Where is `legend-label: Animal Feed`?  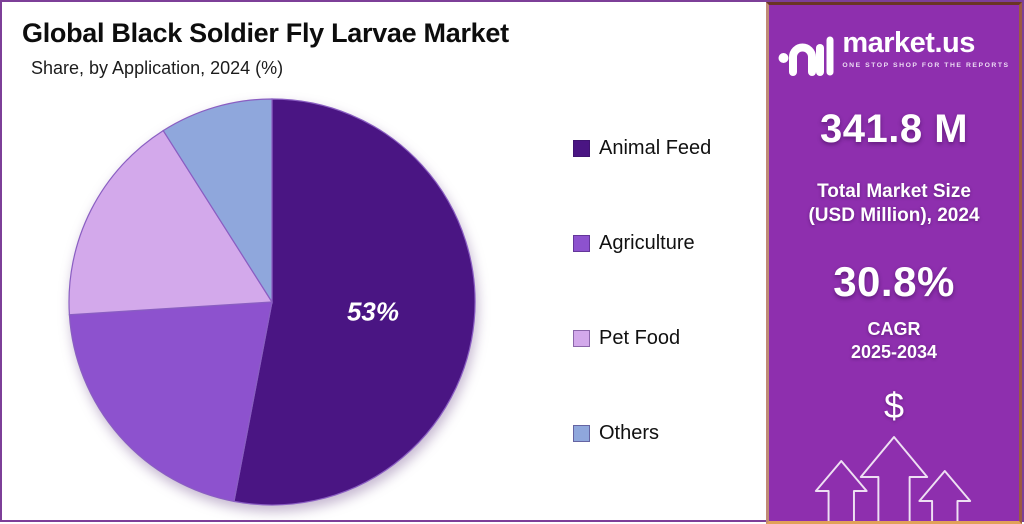
legend-label: Animal Feed is located at coordinates (655, 147).